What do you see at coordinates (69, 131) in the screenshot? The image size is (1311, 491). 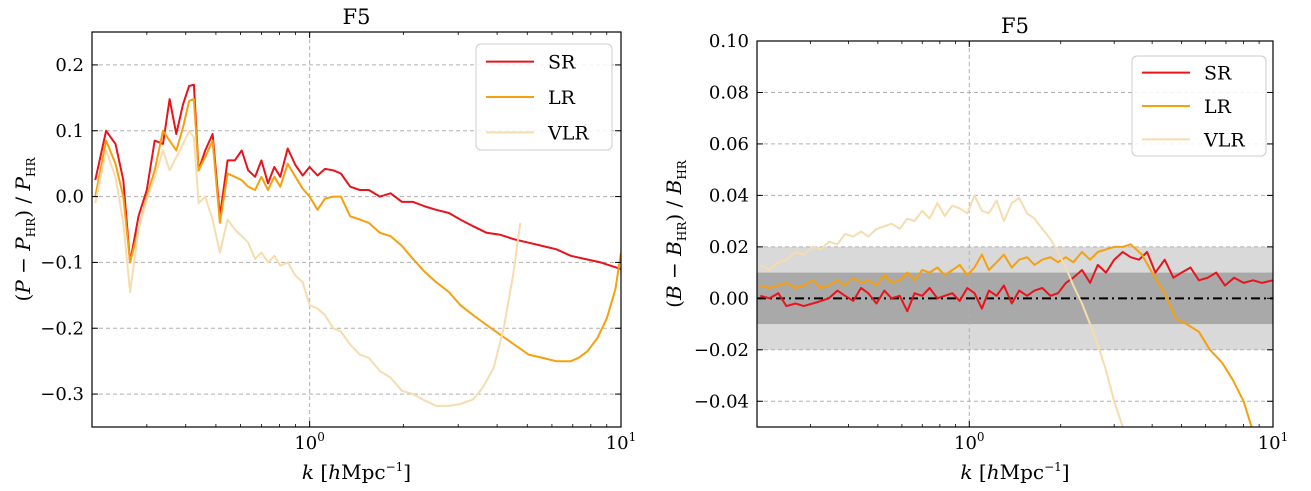 I see `y-tick-label: 0.1` at bounding box center [69, 131].